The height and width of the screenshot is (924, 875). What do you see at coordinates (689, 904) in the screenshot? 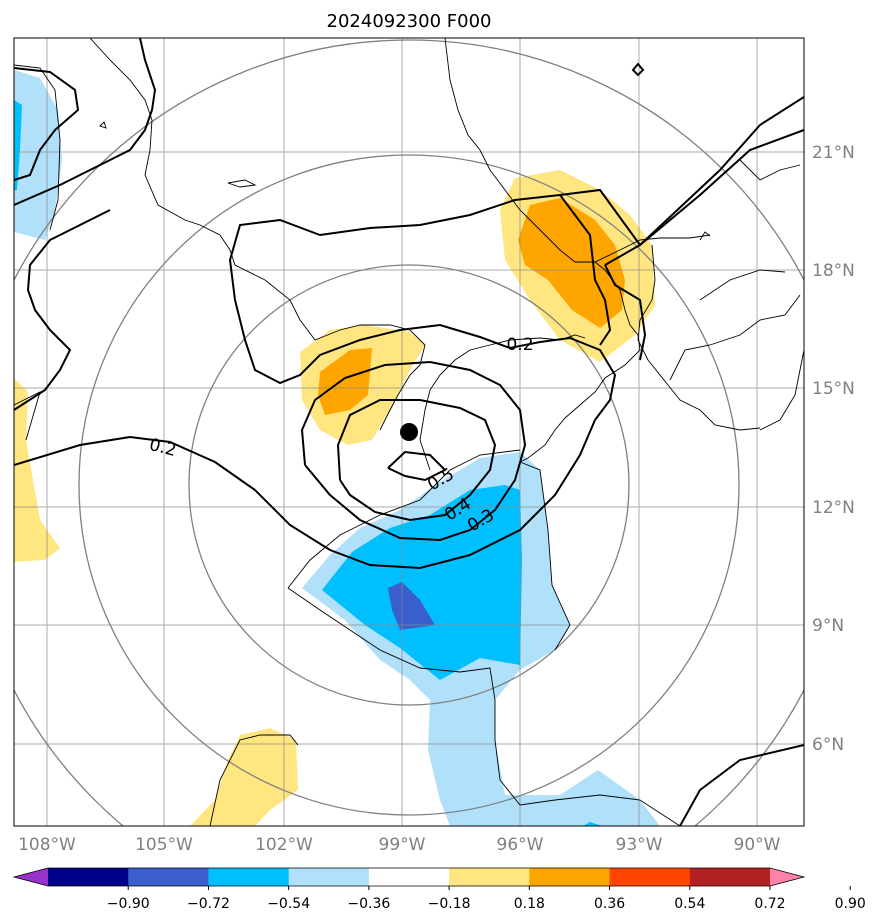
I see `colorbar-tick-label: 0.54` at bounding box center [689, 904].